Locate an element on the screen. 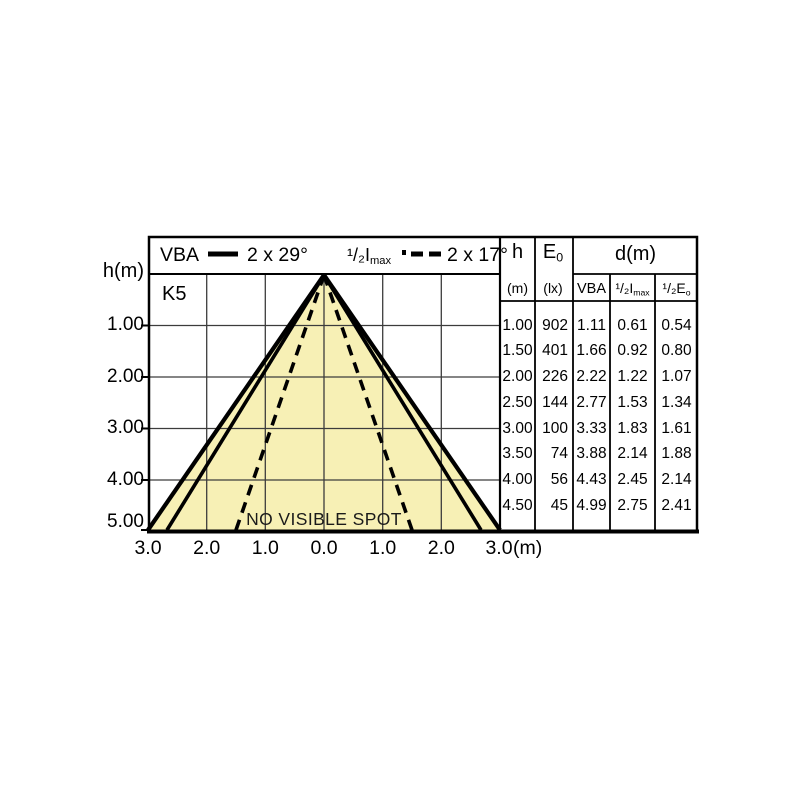  h-axis-ticks is located at coordinates (144, 427).